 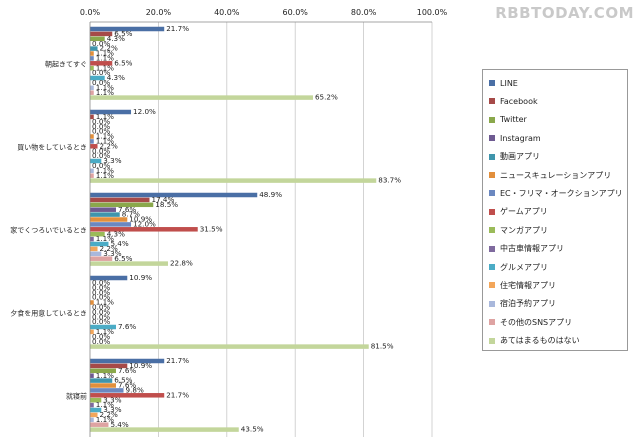 I want to click on legend-item: Instagram, so click(x=515, y=138).